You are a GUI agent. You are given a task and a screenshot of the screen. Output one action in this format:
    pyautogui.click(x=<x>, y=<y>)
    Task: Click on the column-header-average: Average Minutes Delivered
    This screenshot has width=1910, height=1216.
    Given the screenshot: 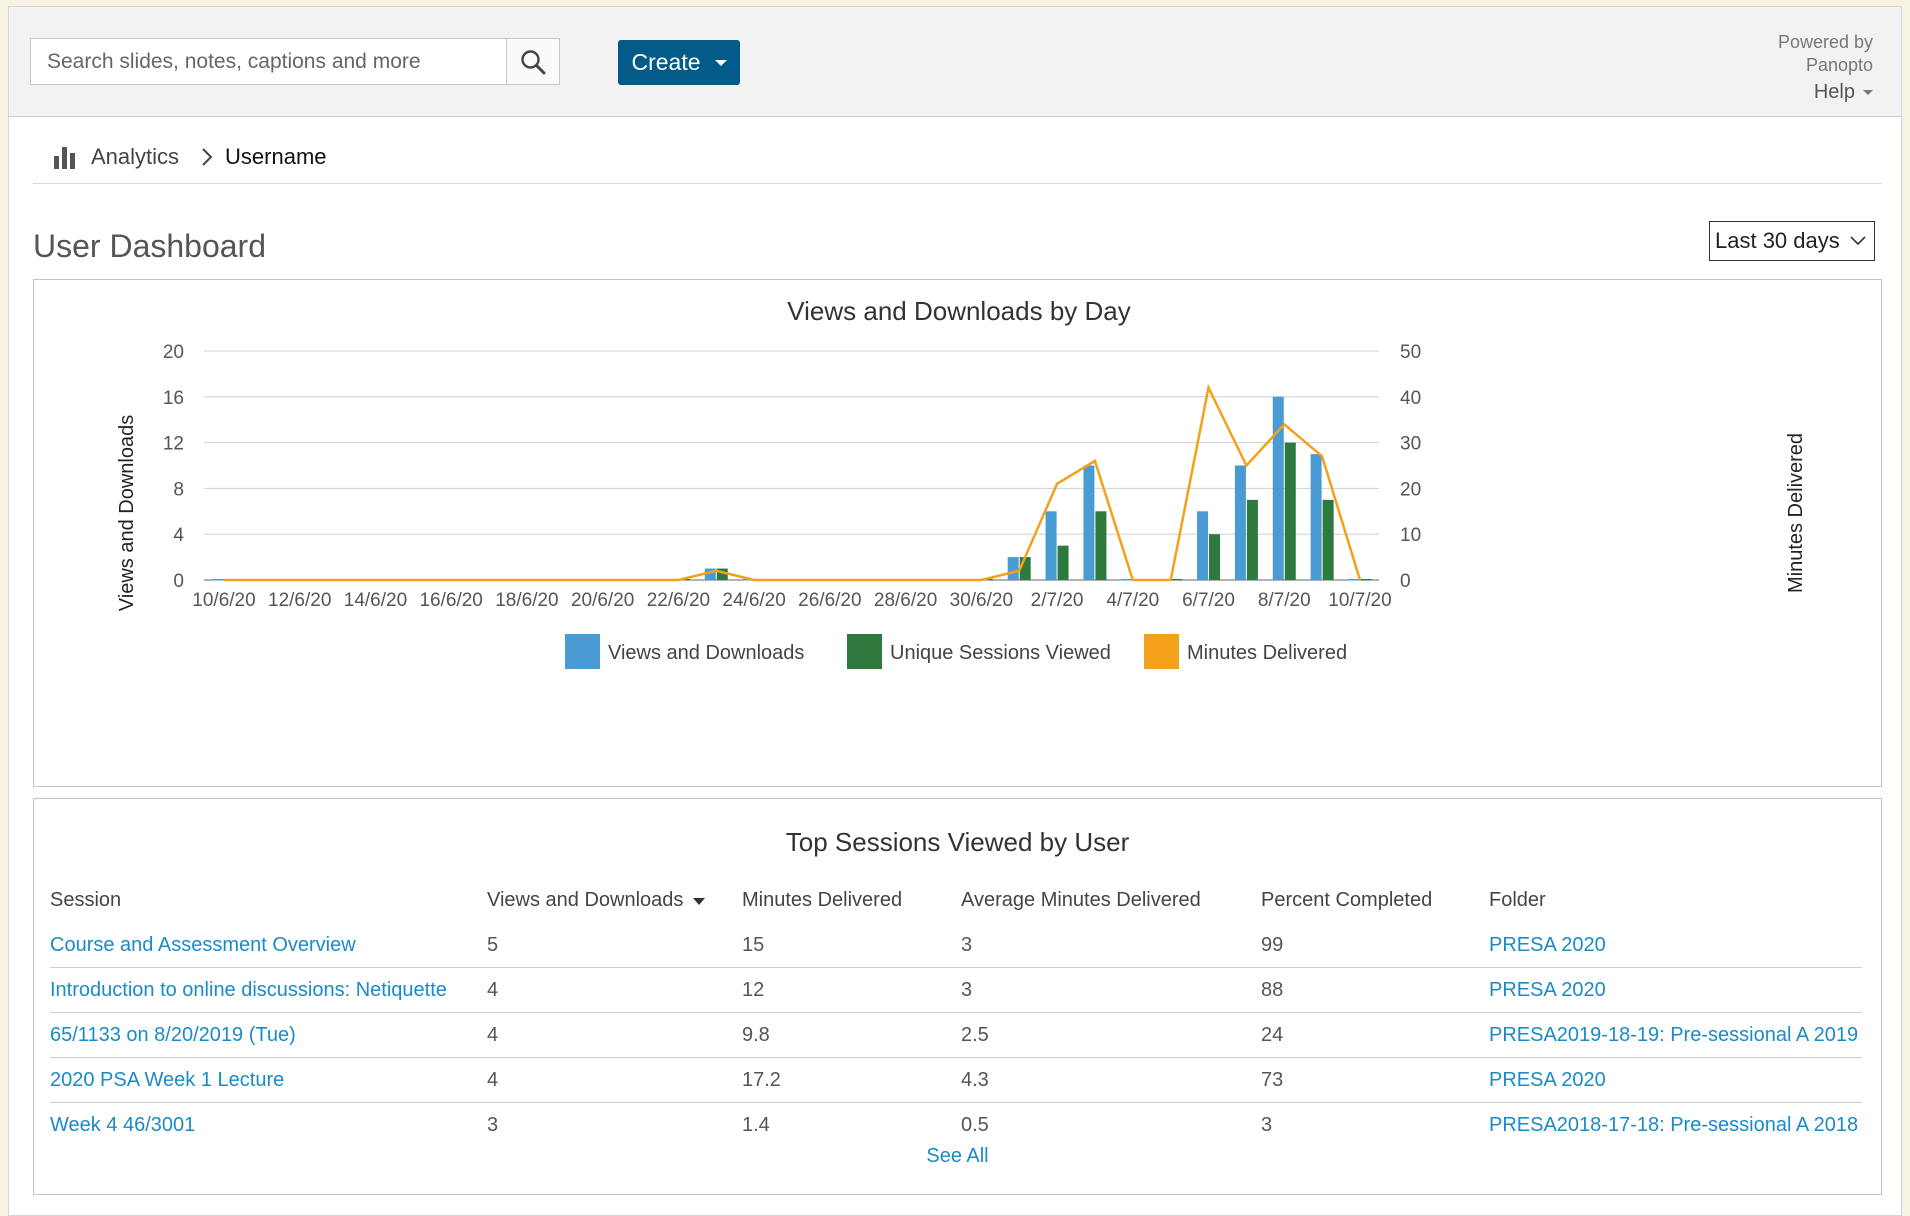 What is the action you would take?
    pyautogui.click(x=1081, y=899)
    